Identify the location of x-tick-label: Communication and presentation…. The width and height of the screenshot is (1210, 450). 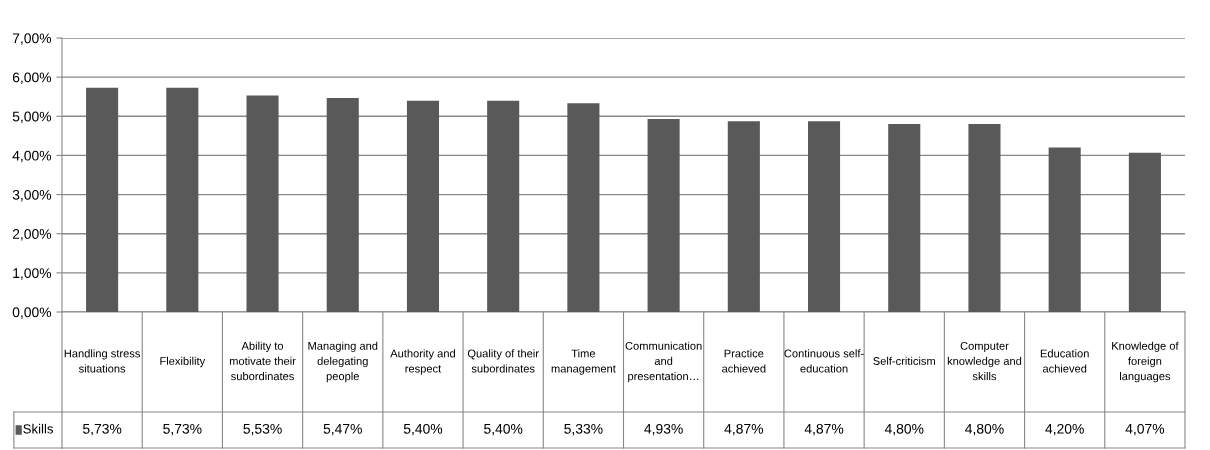
(663, 362).